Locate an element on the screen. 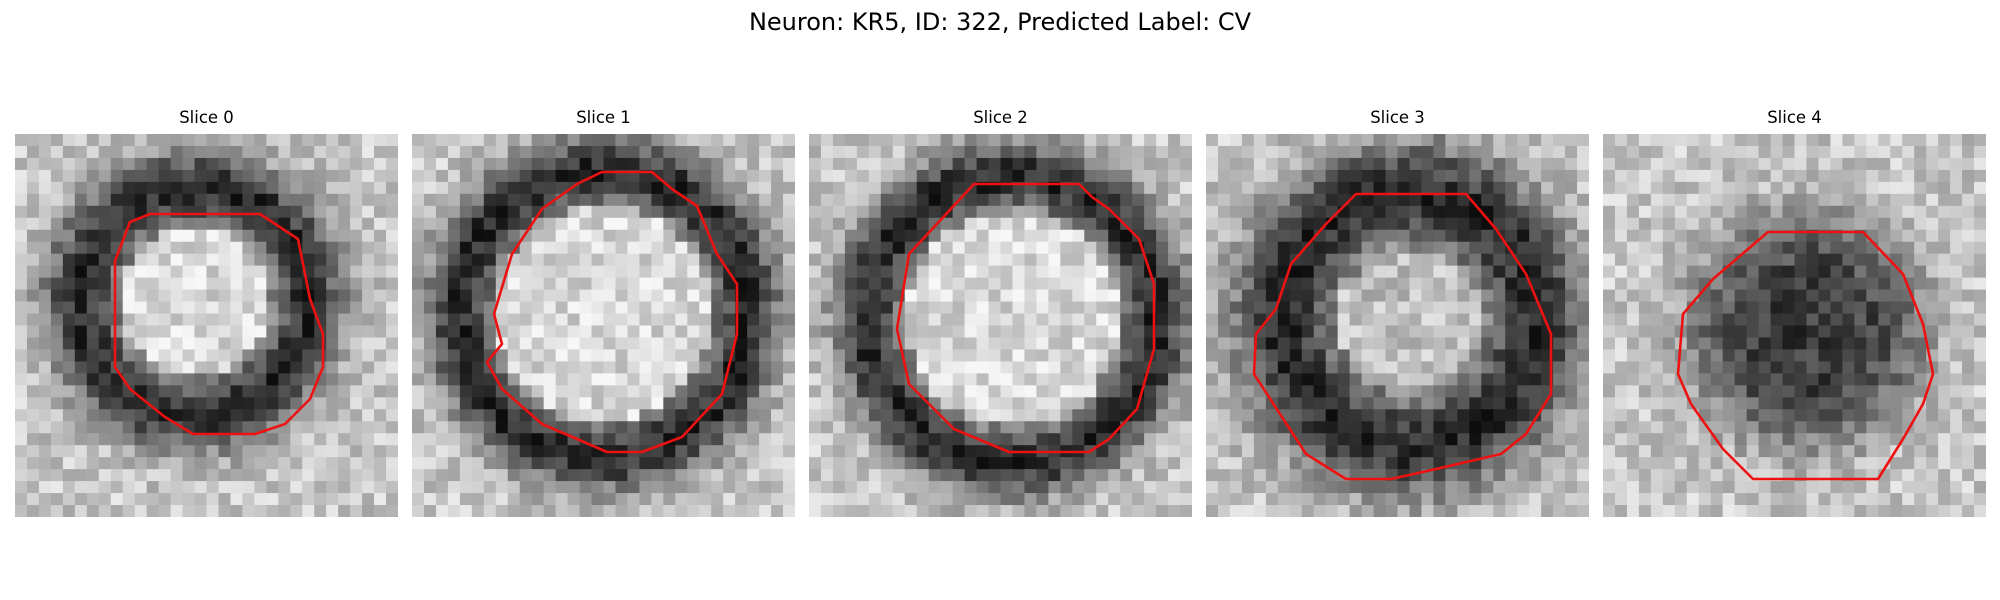 This screenshot has height=600, width=2000. slice-1-pixel-grid is located at coordinates (603, 325).